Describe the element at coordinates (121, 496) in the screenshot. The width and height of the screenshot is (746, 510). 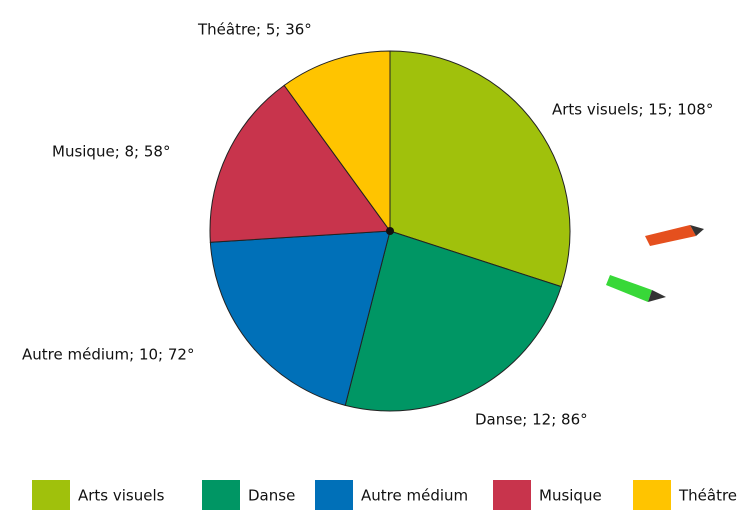
I see `legend-label: Arts visuels` at that location.